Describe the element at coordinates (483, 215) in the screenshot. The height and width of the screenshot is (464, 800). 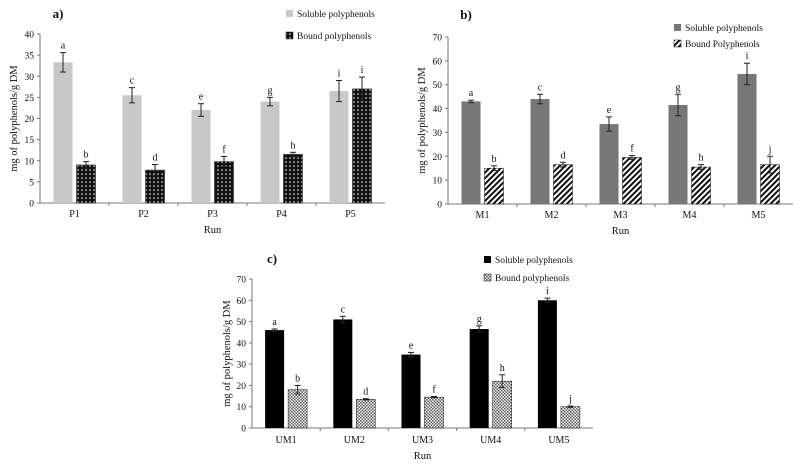
I see `category-label: M1` at that location.